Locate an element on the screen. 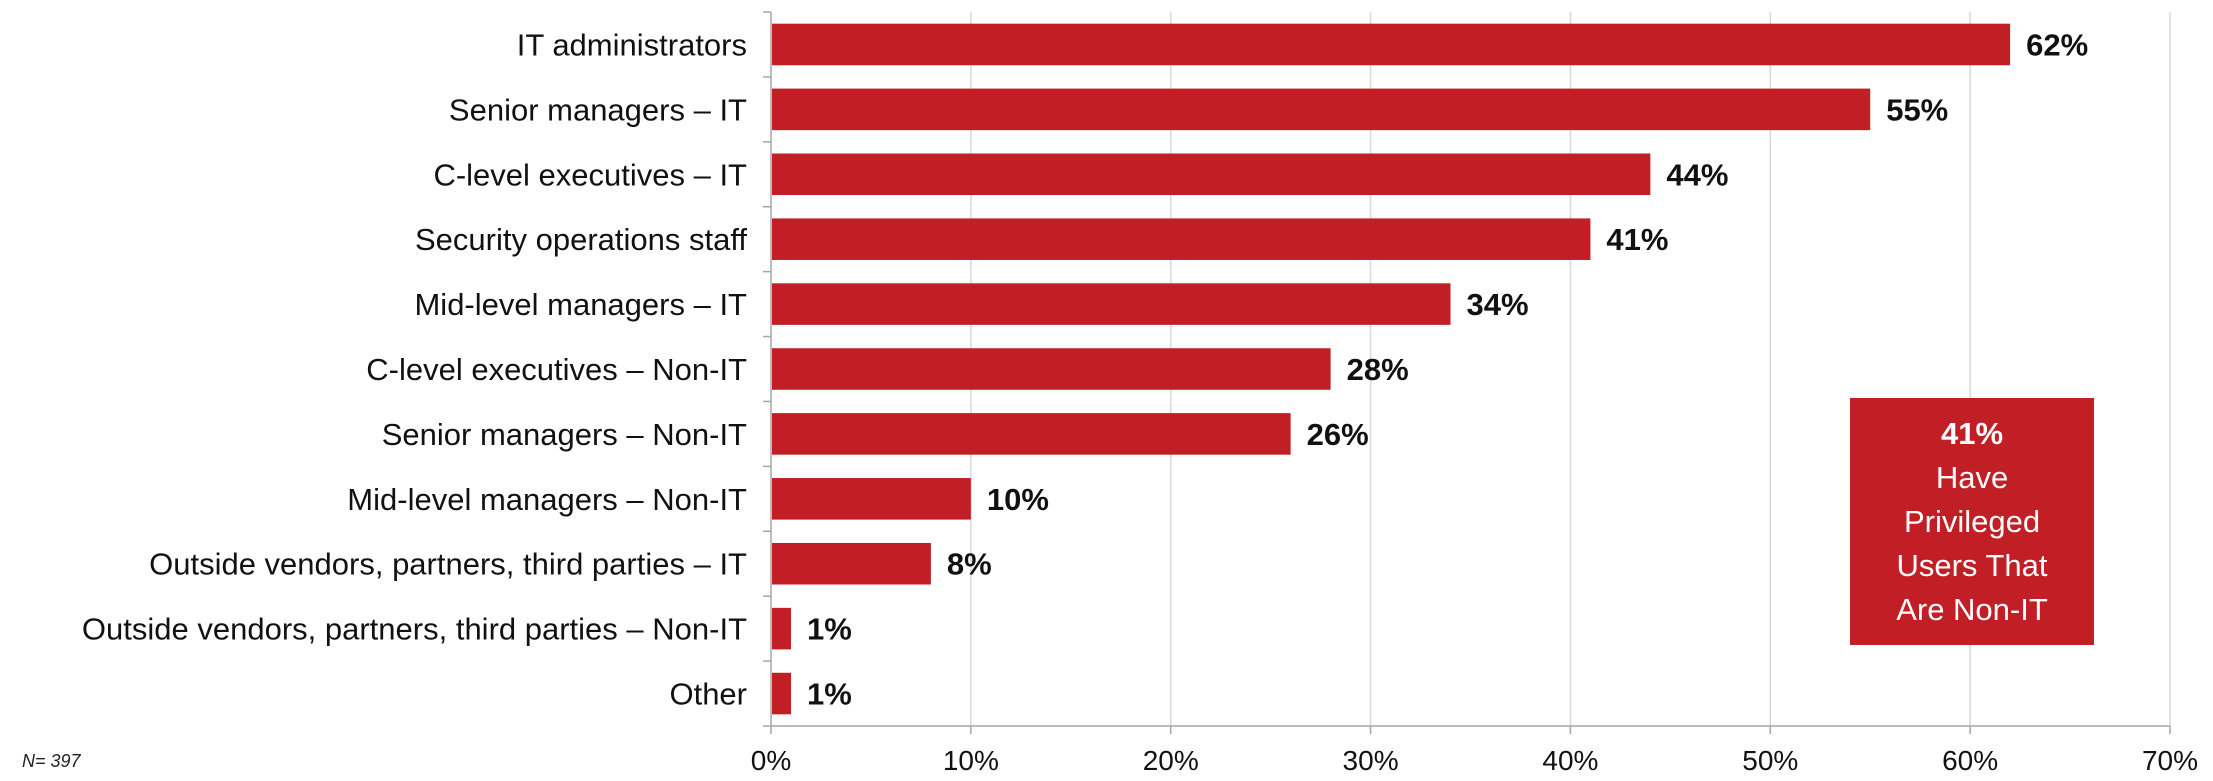  data-label: 62% is located at coordinates (2057, 44).